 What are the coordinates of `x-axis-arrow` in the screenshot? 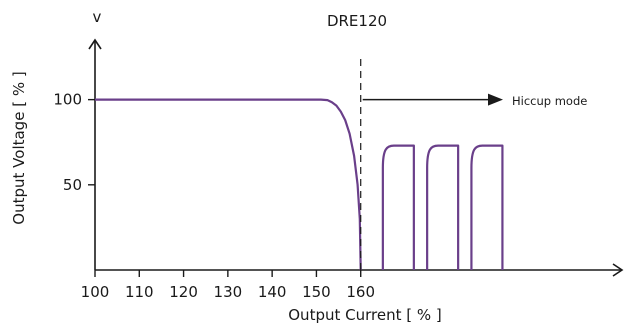 It's located at (618, 270).